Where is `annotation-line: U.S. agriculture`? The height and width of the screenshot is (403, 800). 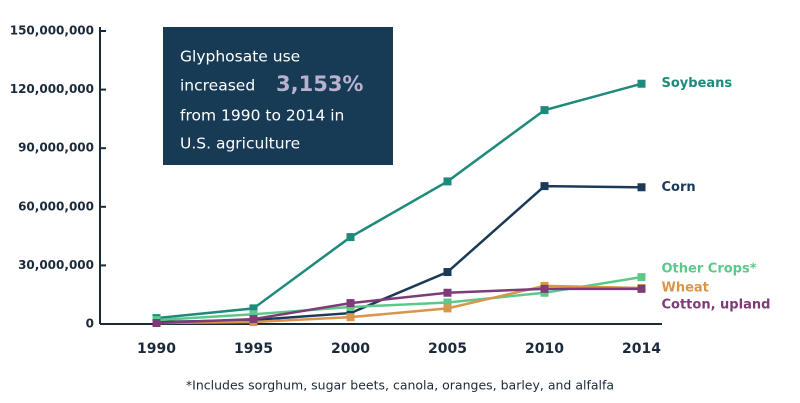 annotation-line: U.S. agriculture is located at coordinates (240, 144).